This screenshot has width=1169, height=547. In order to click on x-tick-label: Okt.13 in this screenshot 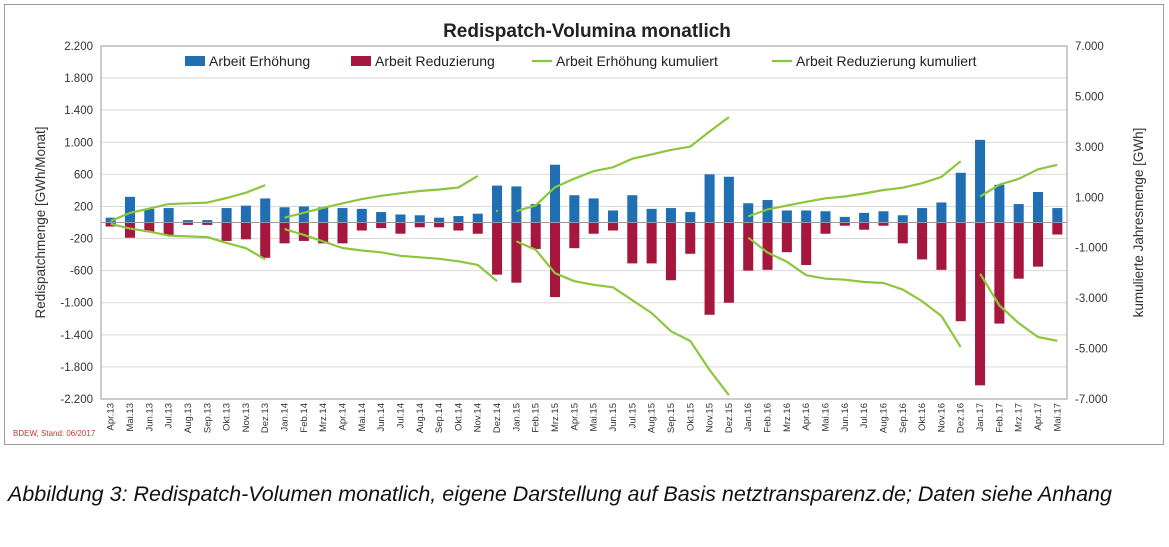, I will do `click(227, 417)`.